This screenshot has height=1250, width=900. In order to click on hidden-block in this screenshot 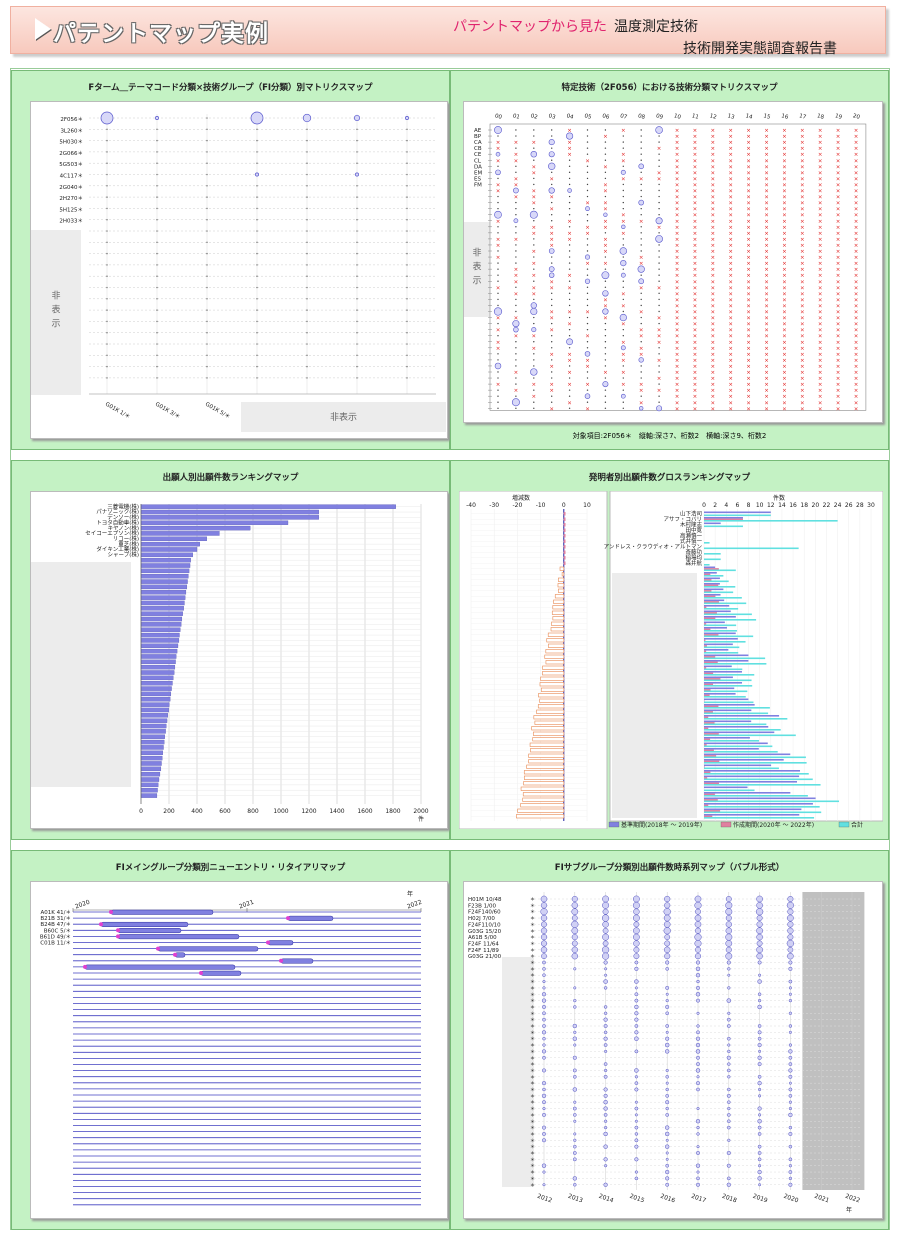, I will do `click(343, 417)`.